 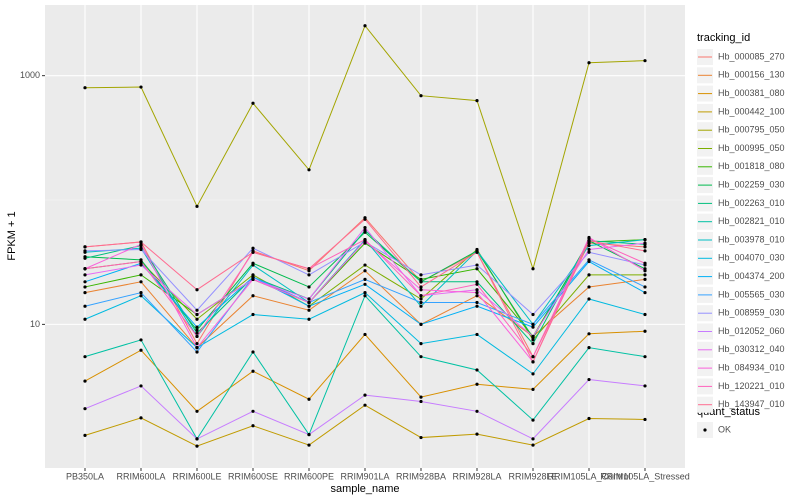 What do you see at coordinates (35, 324) in the screenshot?
I see `y-tick-label: 10` at bounding box center [35, 324].